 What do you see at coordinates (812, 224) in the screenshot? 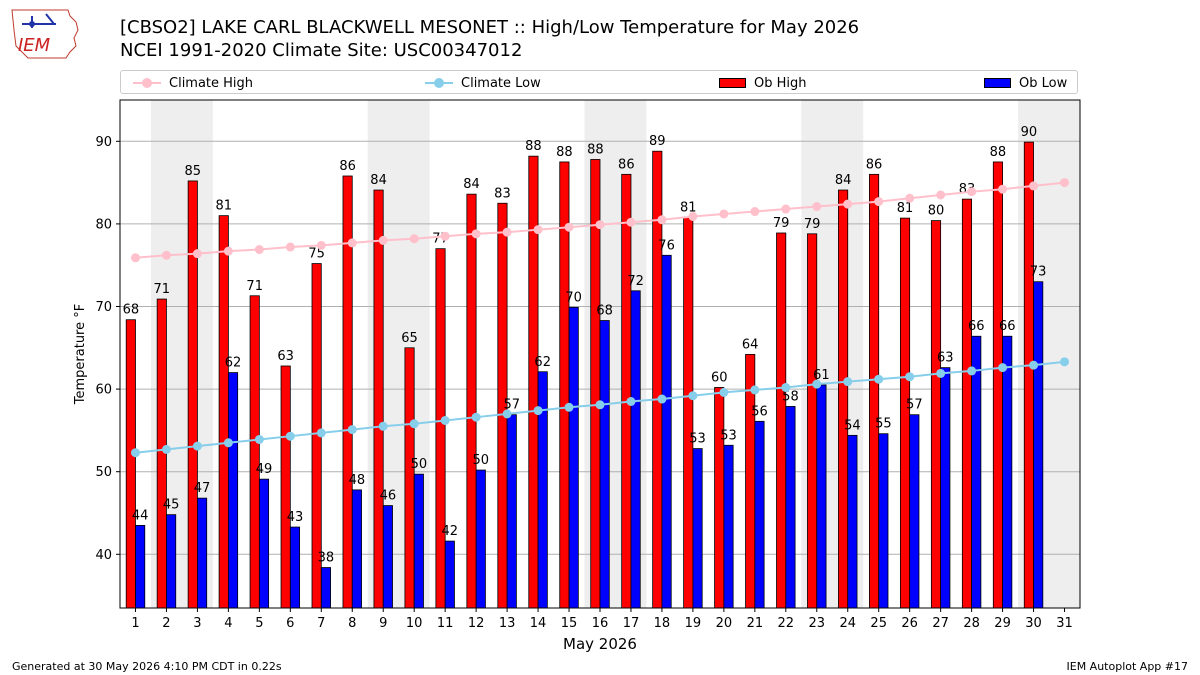
I see `ob-high-label-23: 79` at bounding box center [812, 224].